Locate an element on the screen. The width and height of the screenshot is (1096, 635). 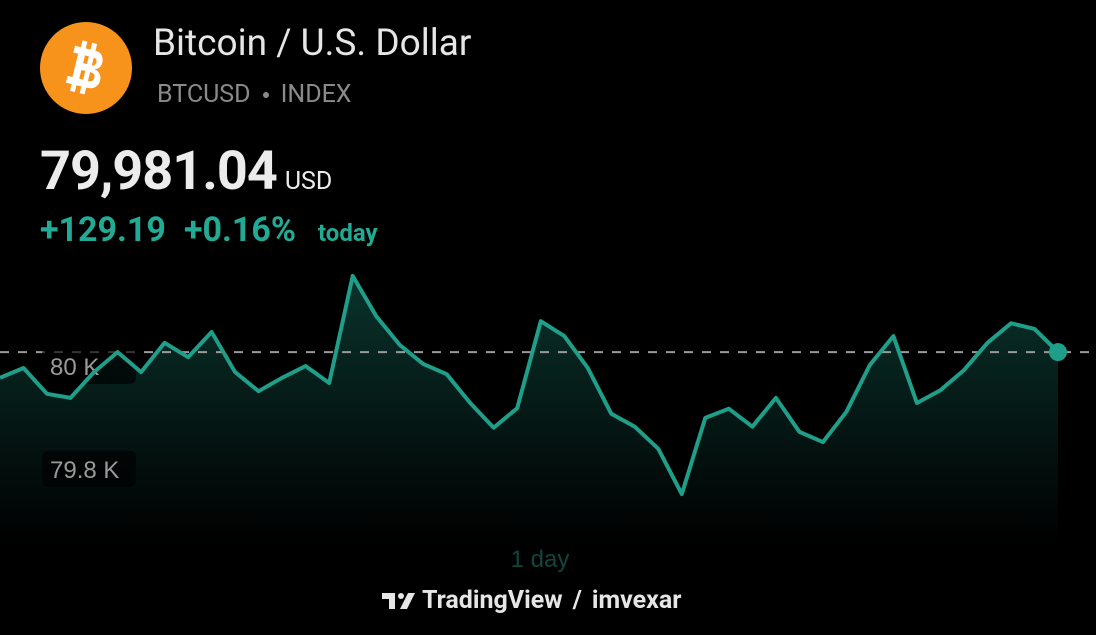
user: imvexar is located at coordinates (636, 600).